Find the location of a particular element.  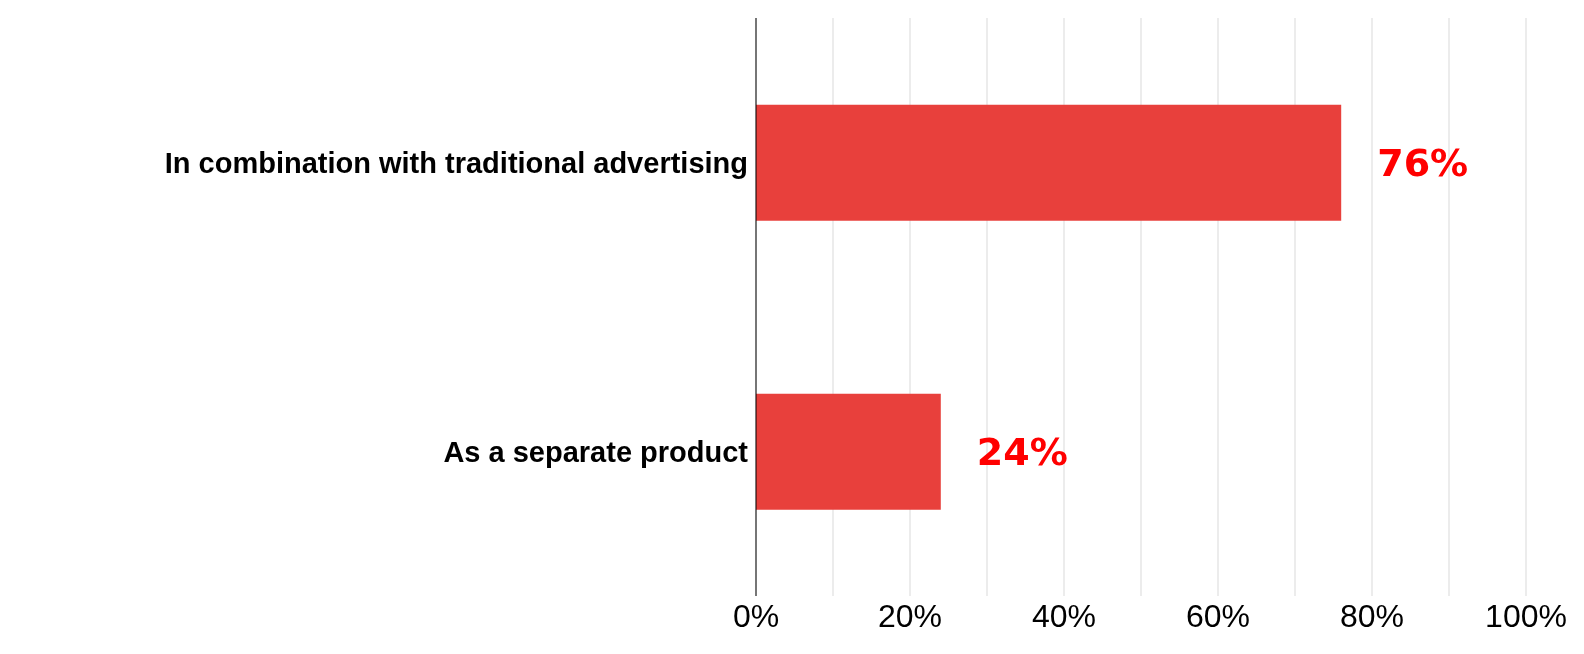

x-tick-label: 20% is located at coordinates (910, 615).